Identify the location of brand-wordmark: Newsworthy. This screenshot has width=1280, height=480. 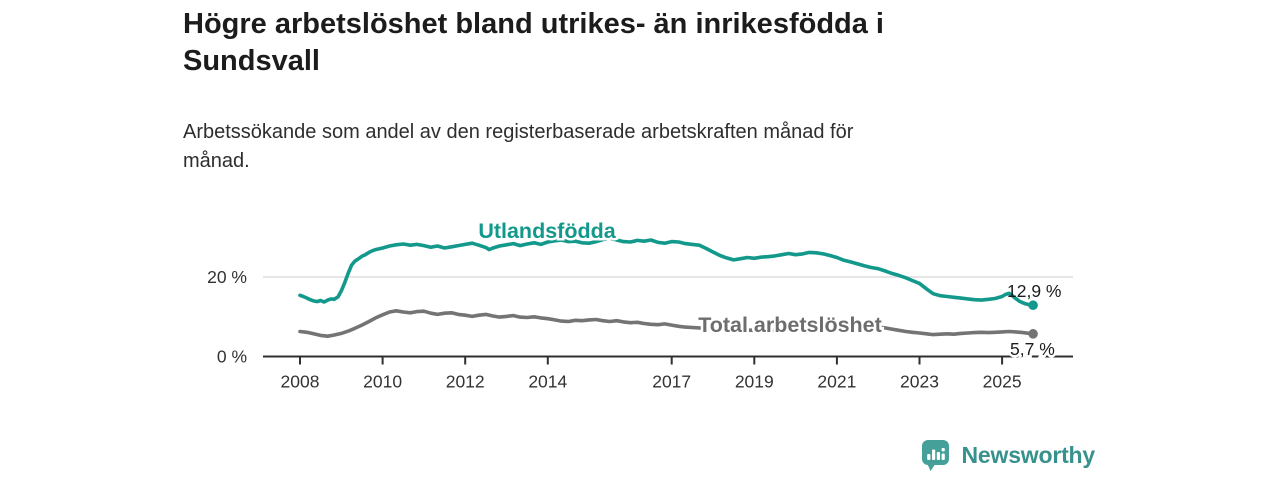
(1028, 455).